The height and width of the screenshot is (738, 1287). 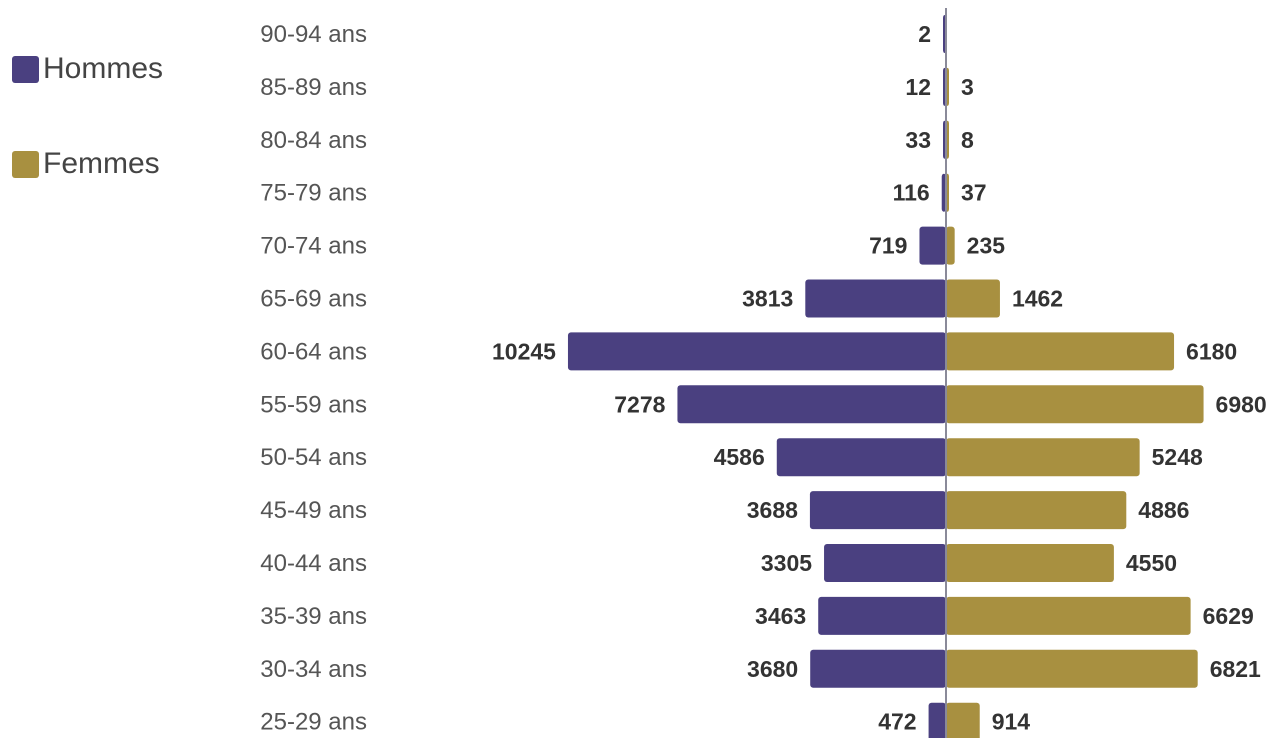 I want to click on value-label-femmes: 3, so click(x=967, y=87).